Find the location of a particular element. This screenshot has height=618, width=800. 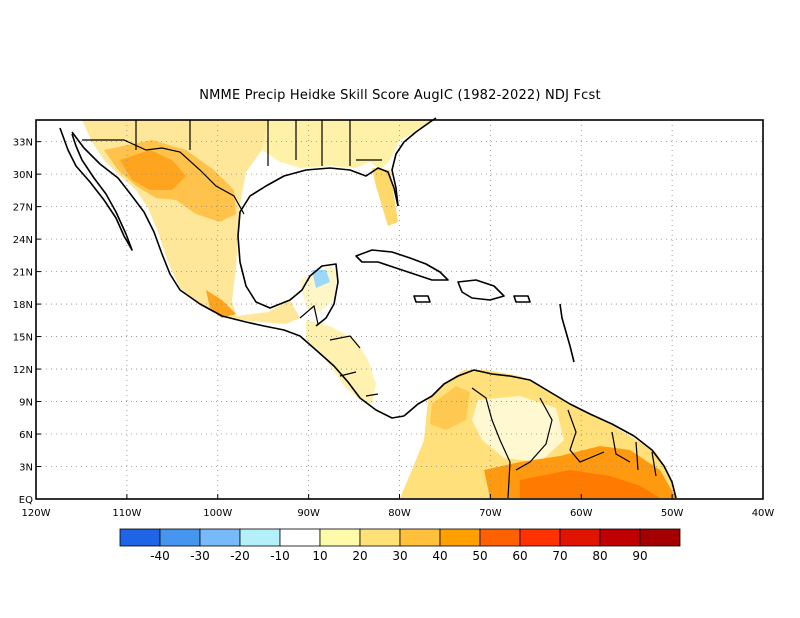

lat-tick-label: 3N is located at coordinates (26, 468).